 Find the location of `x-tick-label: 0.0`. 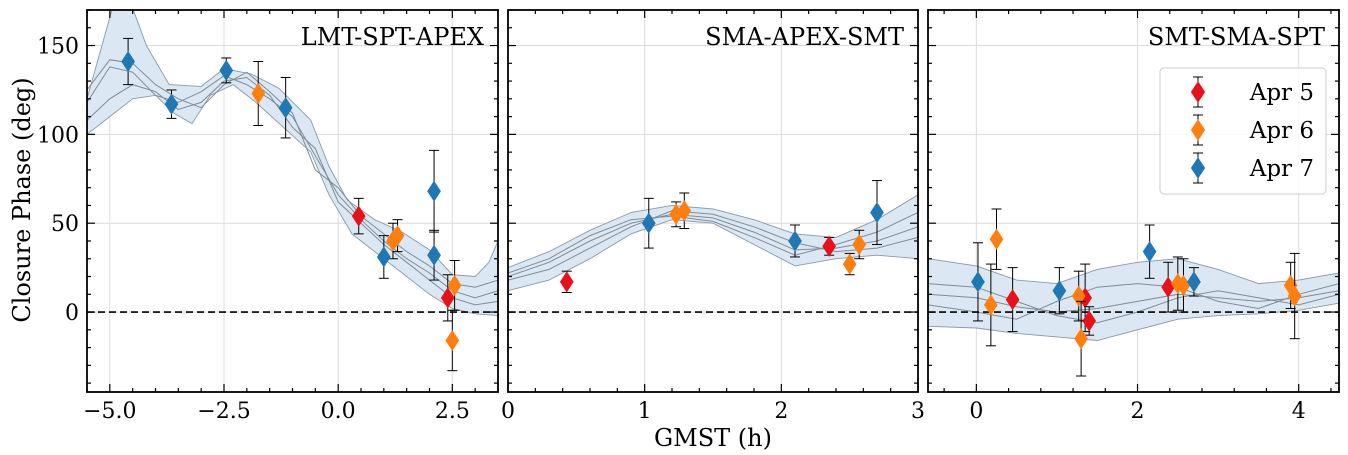

x-tick-label: 0.0 is located at coordinates (338, 411).